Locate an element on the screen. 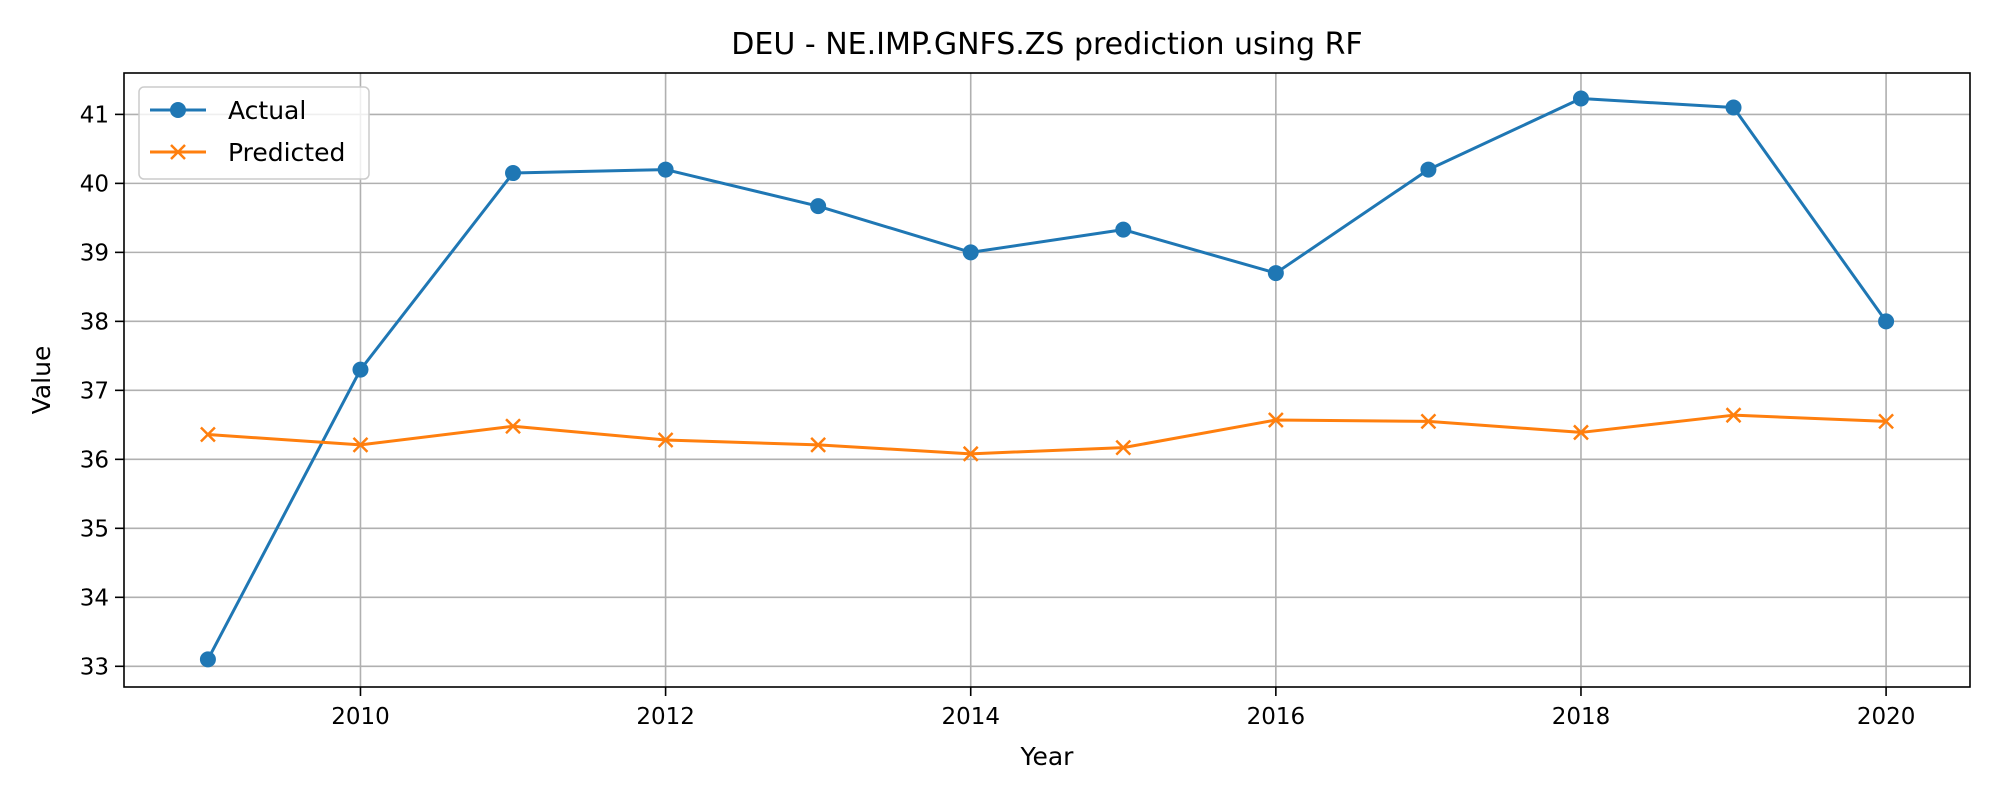  legend-marker-predicted is located at coordinates (178, 152).